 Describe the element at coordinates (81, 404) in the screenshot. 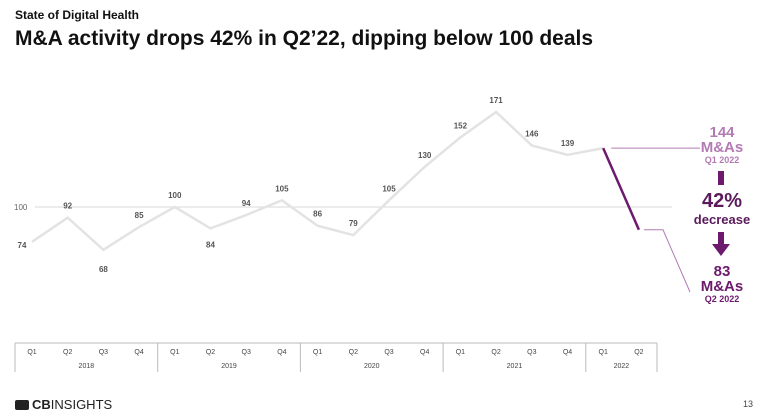

I see `logo-insights: INSIGHTS` at that location.